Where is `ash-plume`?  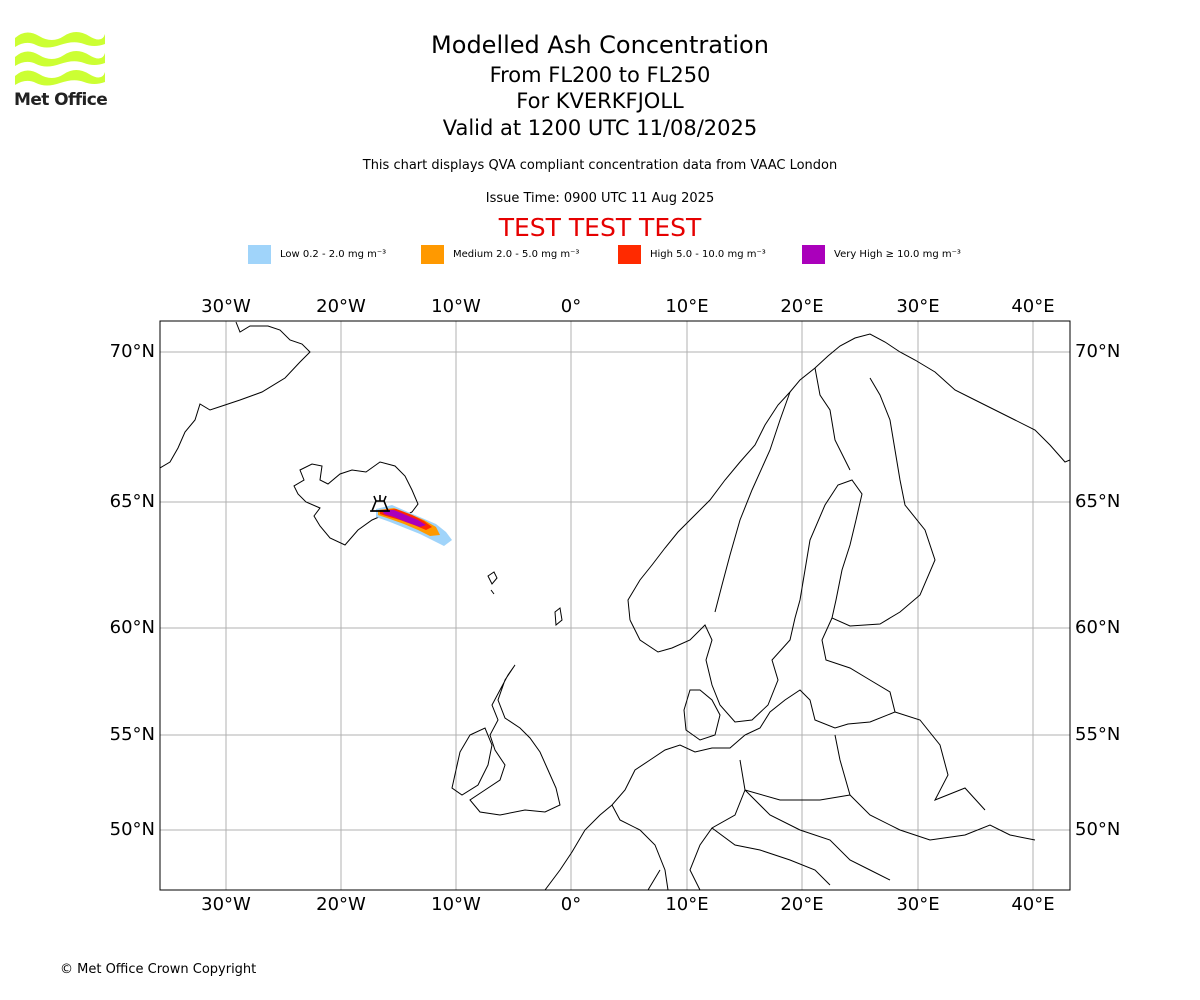 ash-plume is located at coordinates (414, 525).